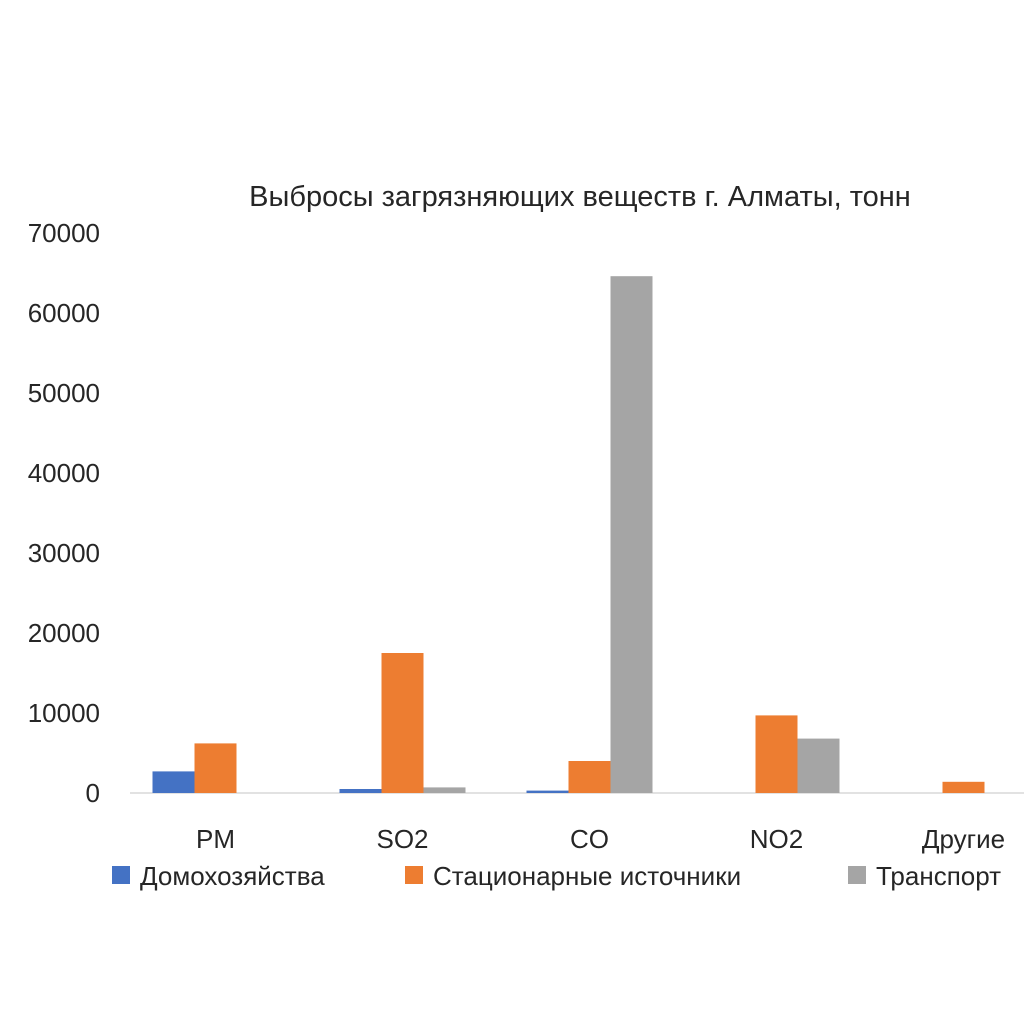 The width and height of the screenshot is (1024, 1024). Describe the element at coordinates (963, 787) in the screenshot. I see `bar-другие-series-2` at that location.